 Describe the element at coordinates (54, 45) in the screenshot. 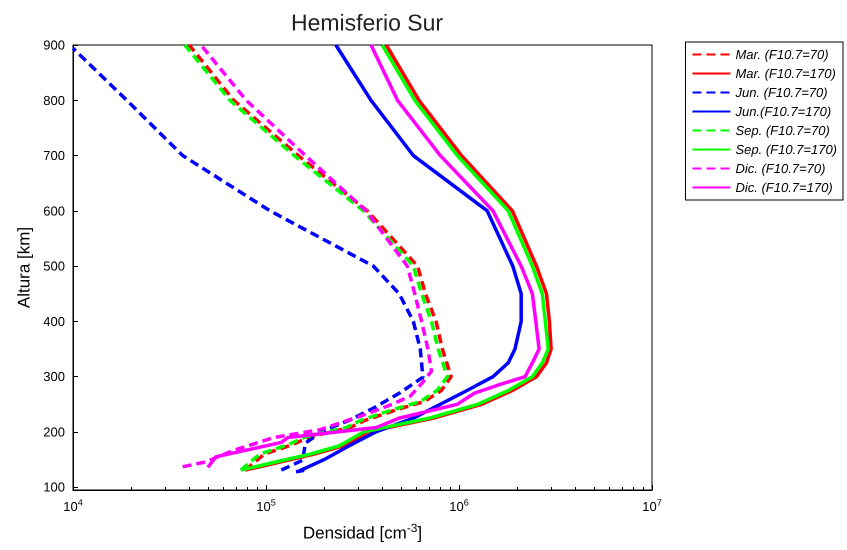

I see `y-tick-label: 900` at that location.